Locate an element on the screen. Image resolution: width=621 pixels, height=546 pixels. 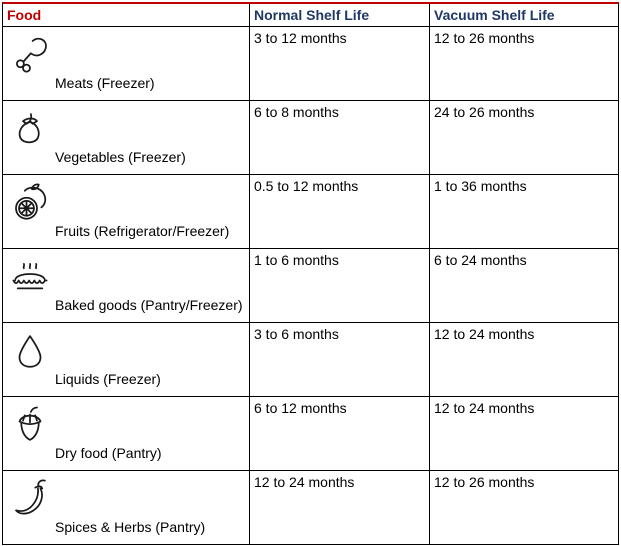
pie-icon is located at coordinates (30, 277).